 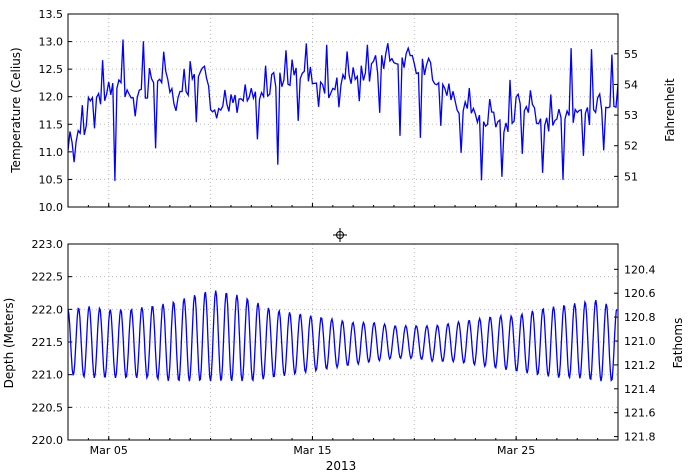 What do you see at coordinates (631, 54) in the screenshot?
I see `right-tick-label: 55` at bounding box center [631, 54].